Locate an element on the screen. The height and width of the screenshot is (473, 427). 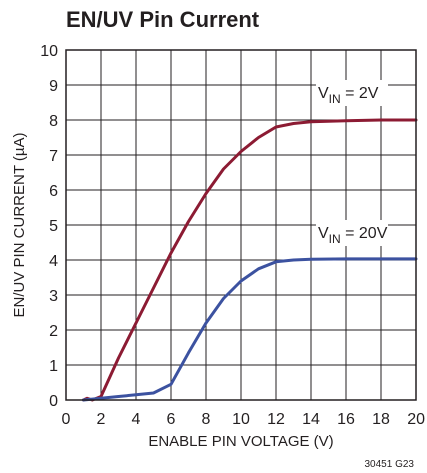
series-label-1: VIN = 20V is located at coordinates (353, 235).